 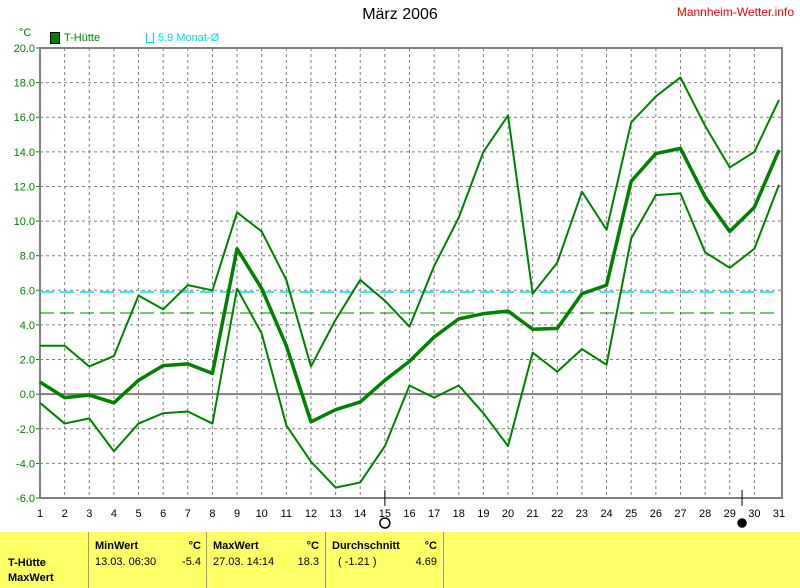 What do you see at coordinates (117, 546) in the screenshot?
I see `min-header: MinWert` at bounding box center [117, 546].